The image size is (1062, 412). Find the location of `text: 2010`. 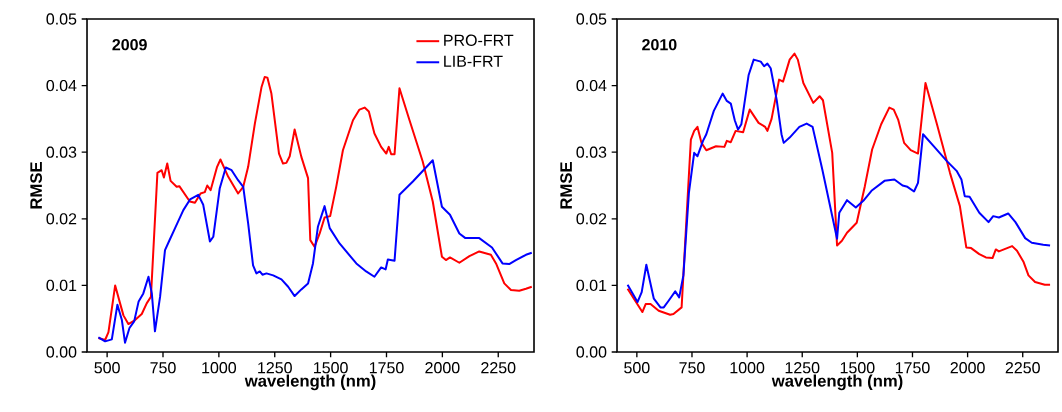

text: 2010 is located at coordinates (659, 45).